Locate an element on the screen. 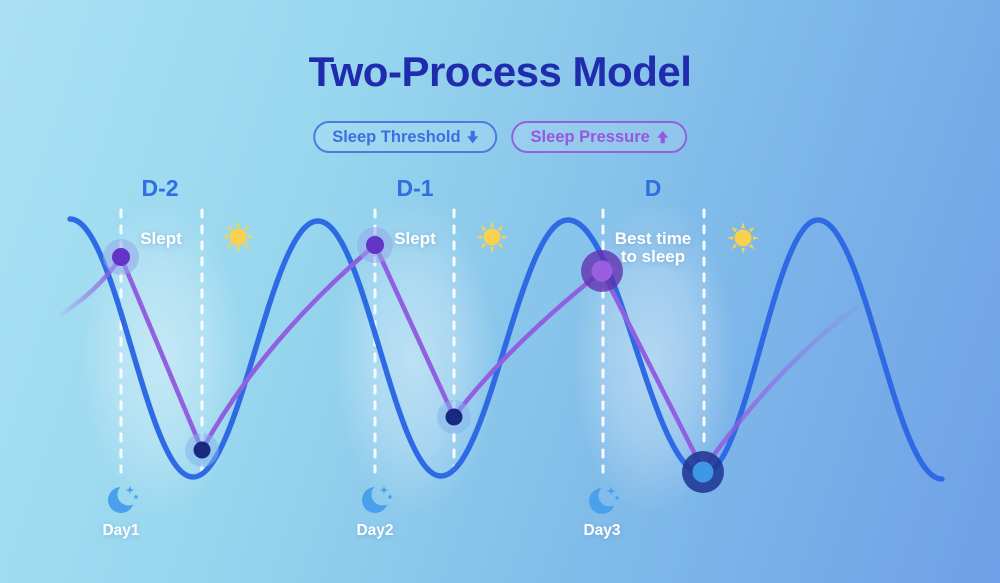 The width and height of the screenshot is (1000, 583). day-heading-d: D is located at coordinates (653, 188).